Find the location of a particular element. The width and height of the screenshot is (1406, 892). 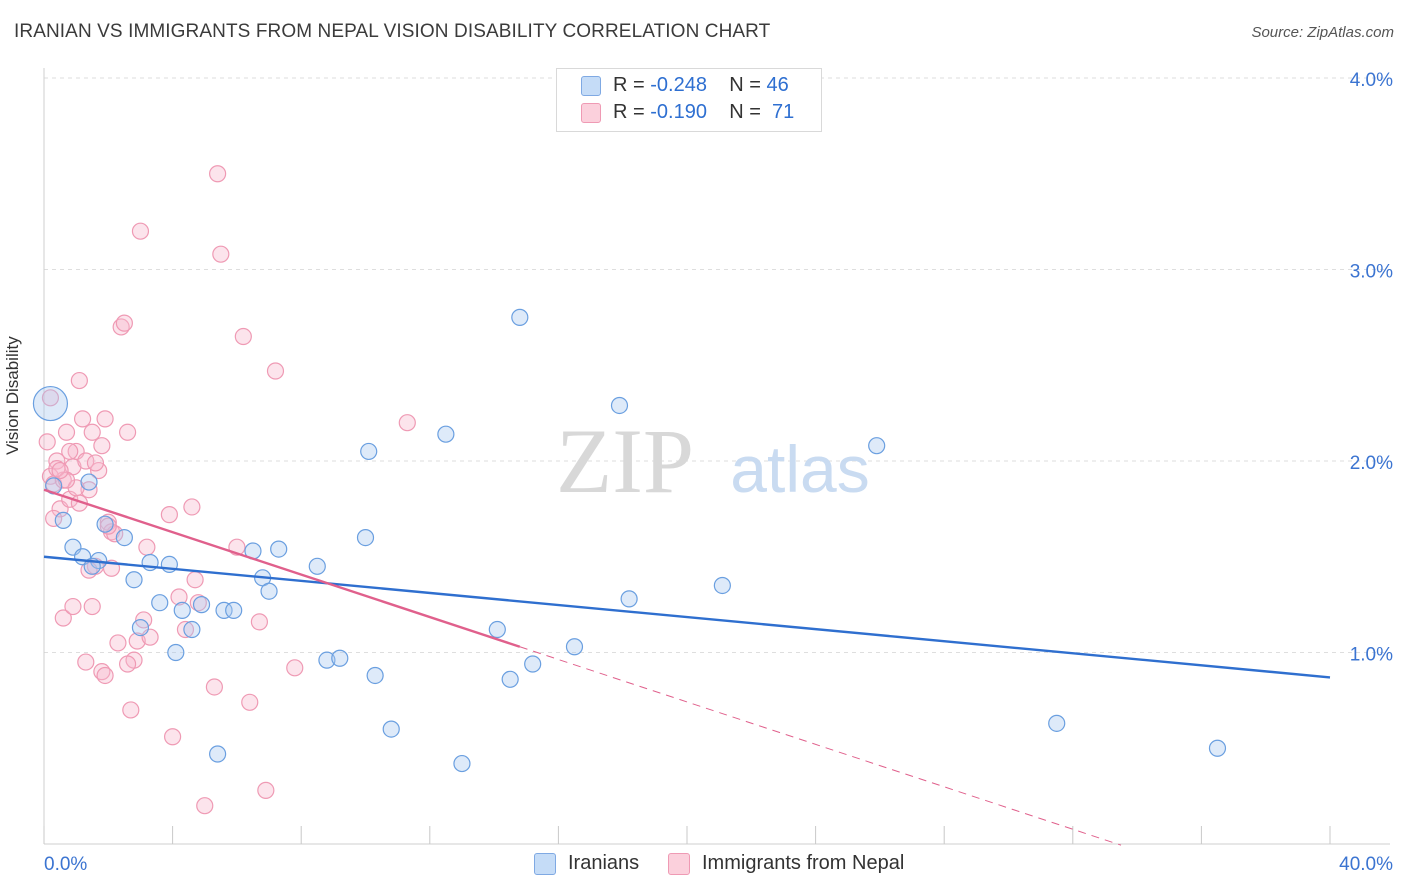

legend-r-iranians: -0.248 is located at coordinates (678, 85).